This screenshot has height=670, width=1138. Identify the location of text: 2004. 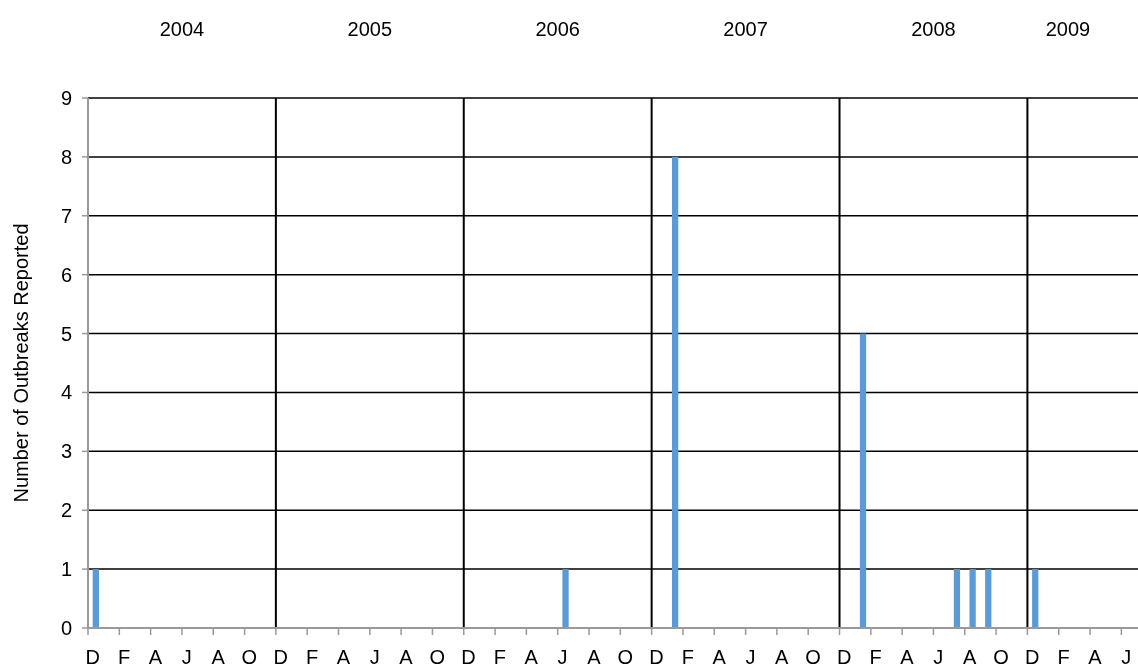
(182, 29).